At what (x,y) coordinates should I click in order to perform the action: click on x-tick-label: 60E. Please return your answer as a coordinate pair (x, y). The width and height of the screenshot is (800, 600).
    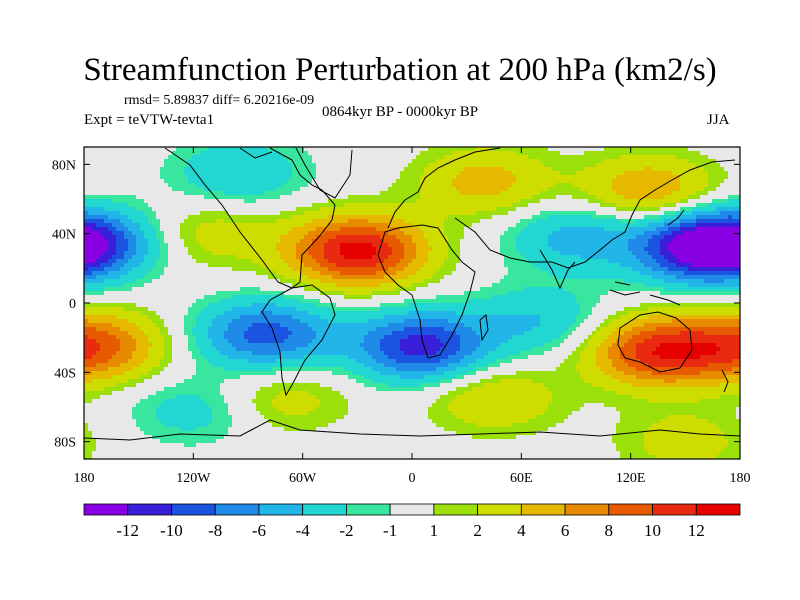
    Looking at the image, I should click on (521, 478).